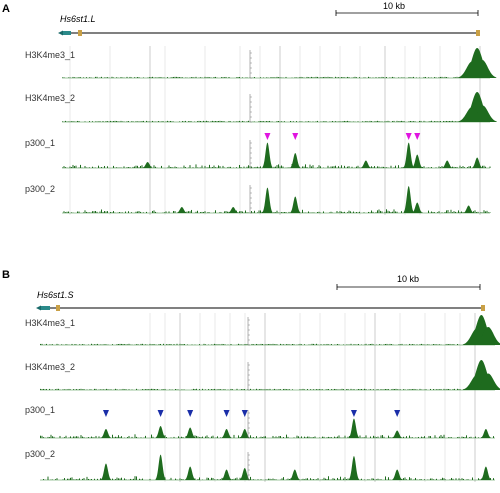 The width and height of the screenshot is (500, 493). Describe the element at coordinates (50, 55) in the screenshot. I see `panel-a-track-label-1: H3K4me3_1` at that location.